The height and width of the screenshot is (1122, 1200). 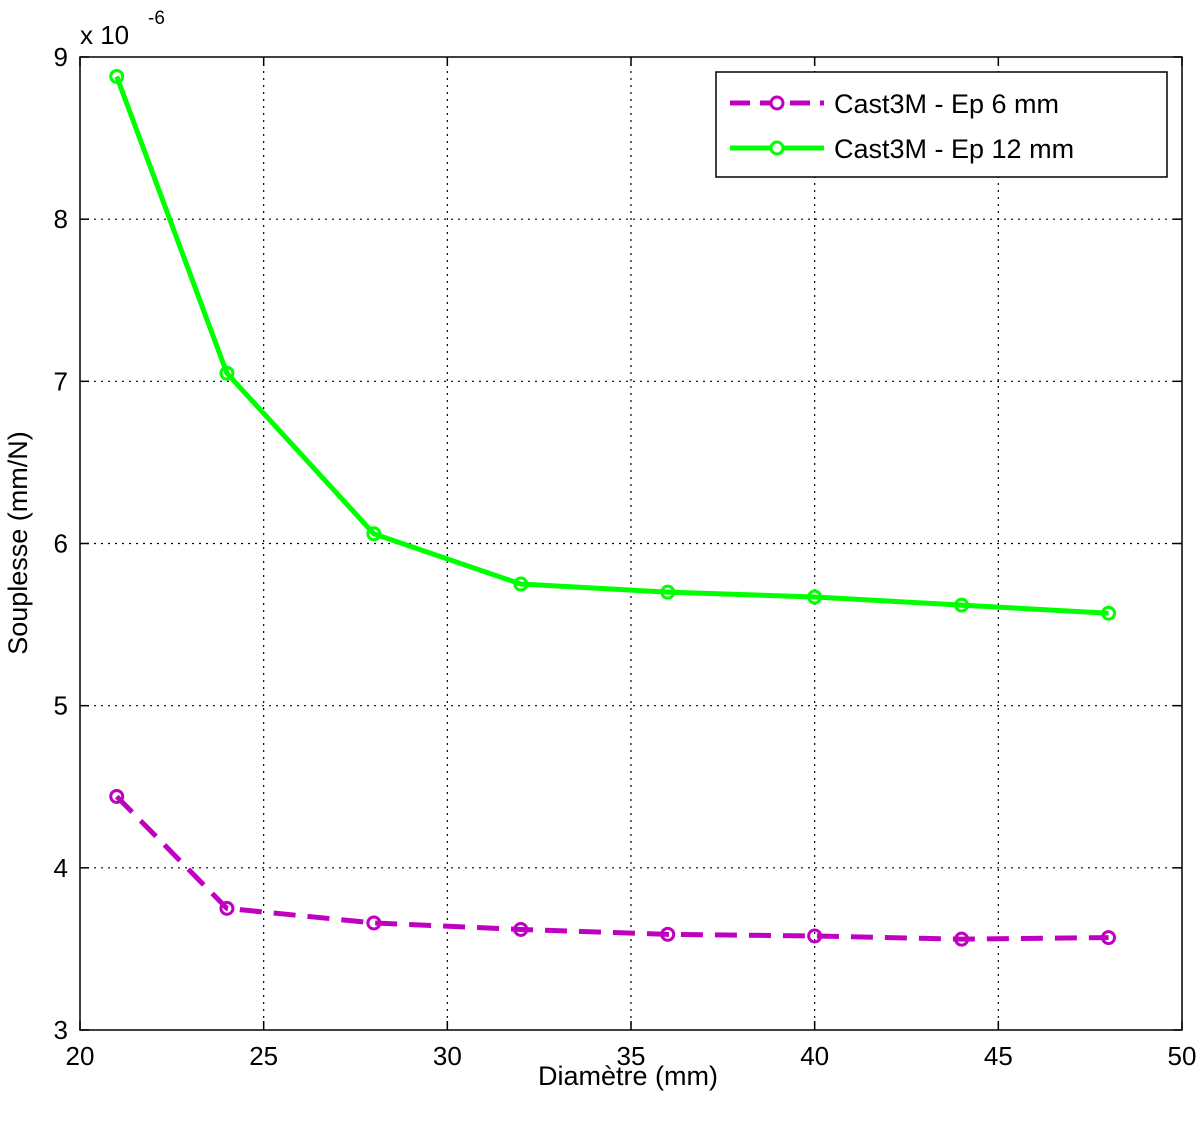 I want to click on y-tick-label: 9, so click(x=61, y=57).